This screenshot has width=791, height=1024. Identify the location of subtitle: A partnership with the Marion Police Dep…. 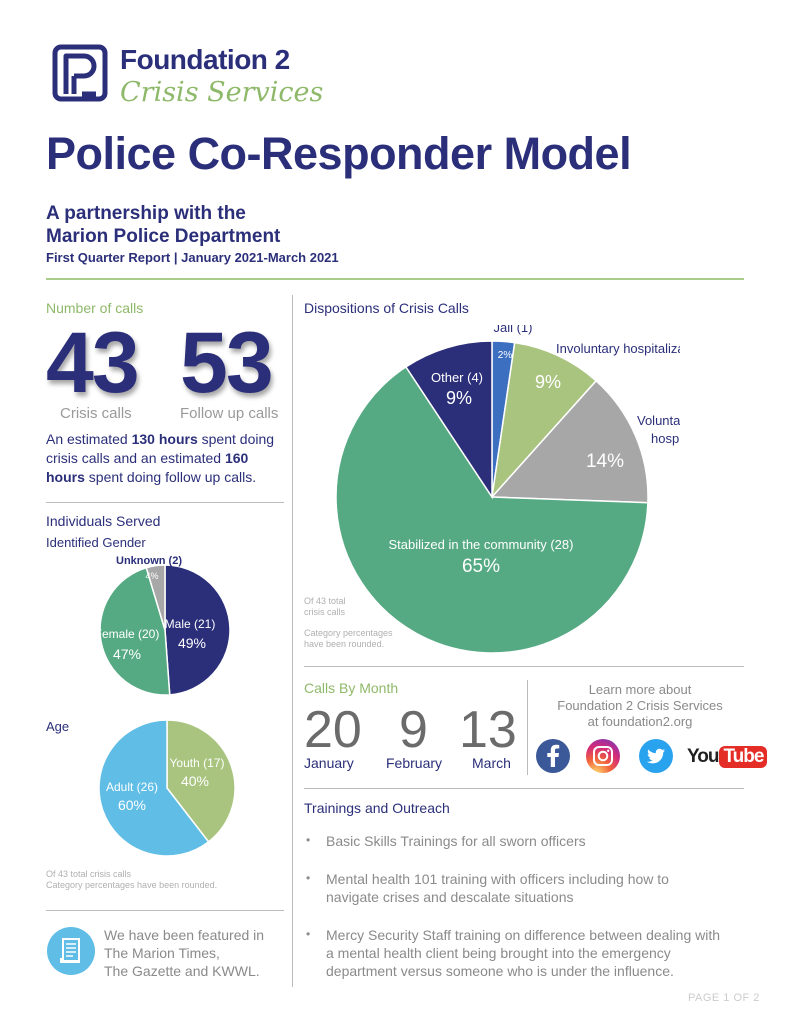
(163, 225).